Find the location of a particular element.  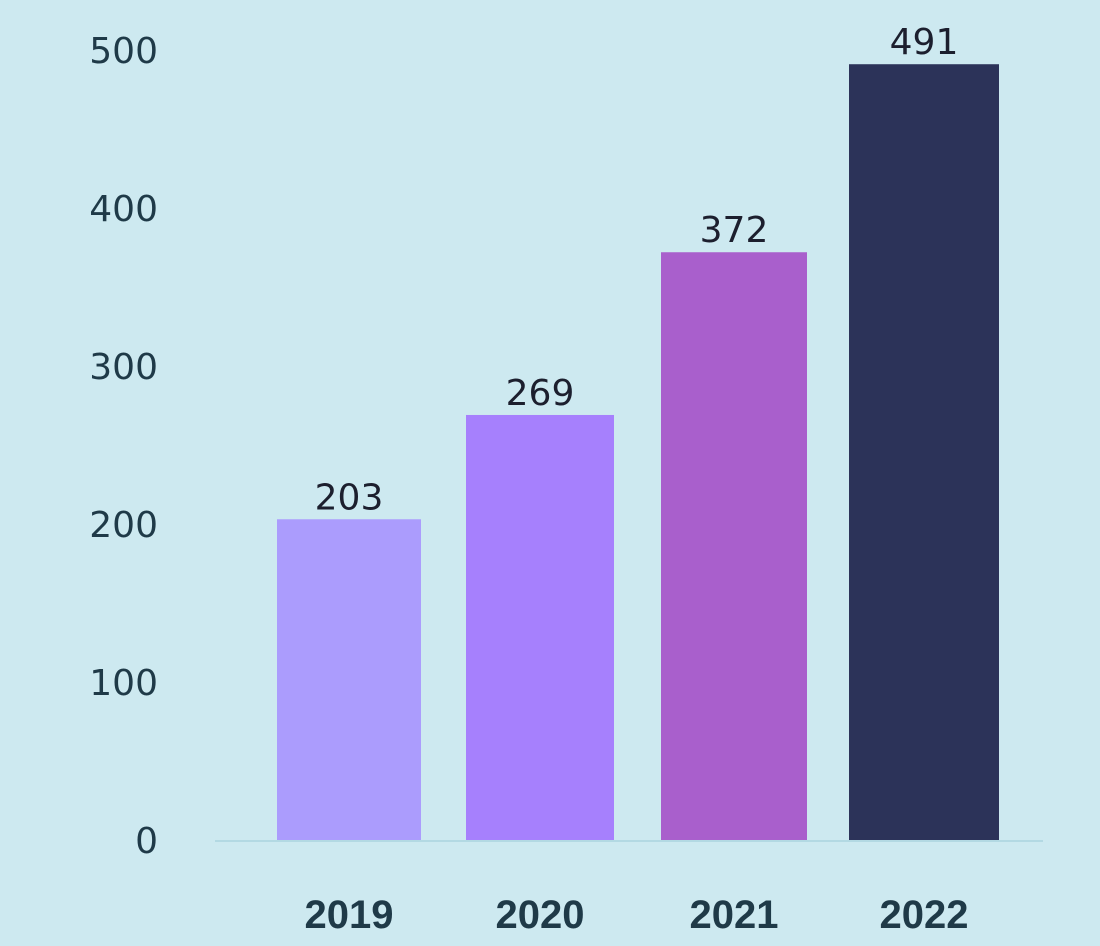

x-axis-ticks: 2019 2020 2021 2022 is located at coordinates (637, 915).